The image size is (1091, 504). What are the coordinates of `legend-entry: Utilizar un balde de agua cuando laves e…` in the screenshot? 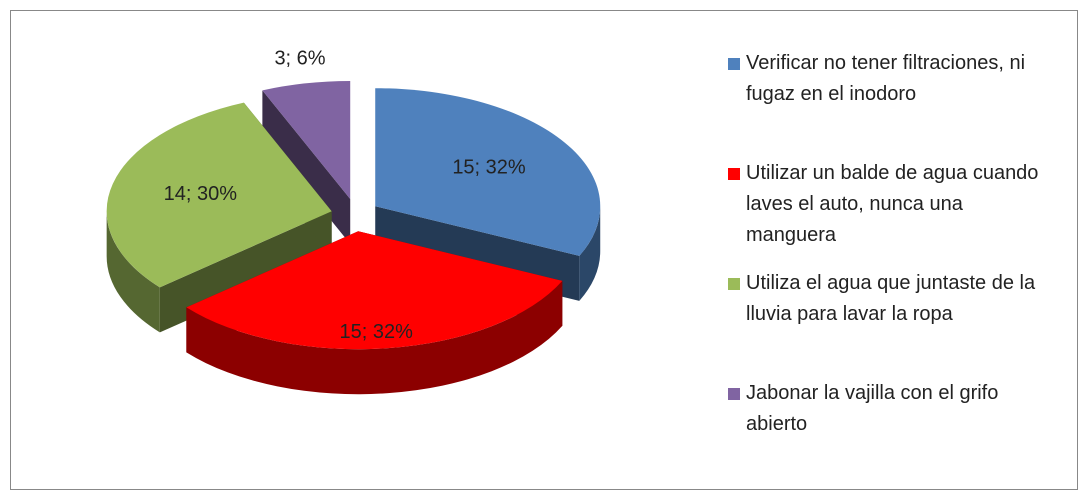 It's located at (893, 213).